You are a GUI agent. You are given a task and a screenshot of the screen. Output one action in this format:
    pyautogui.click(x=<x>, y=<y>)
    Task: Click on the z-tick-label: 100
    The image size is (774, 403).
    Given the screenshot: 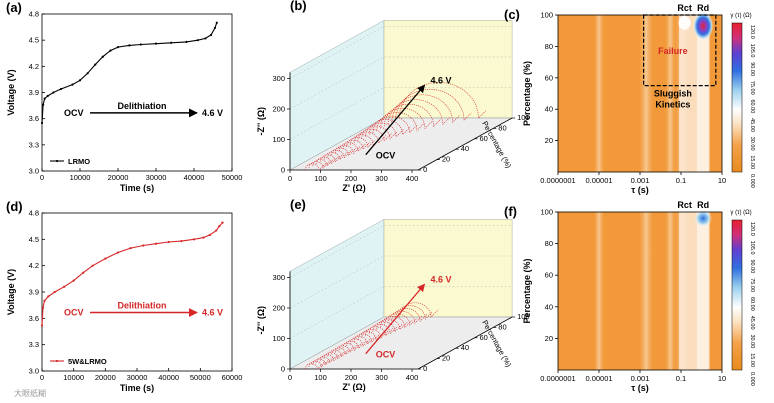 What is the action you would take?
    pyautogui.click(x=523, y=316)
    